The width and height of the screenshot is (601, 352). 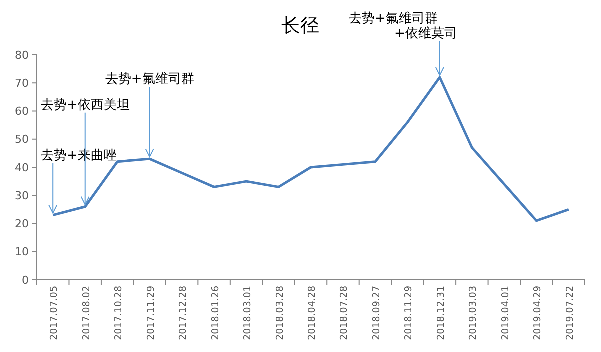 I want to click on x-tick-label: 2018.11.29, so click(x=409, y=313).